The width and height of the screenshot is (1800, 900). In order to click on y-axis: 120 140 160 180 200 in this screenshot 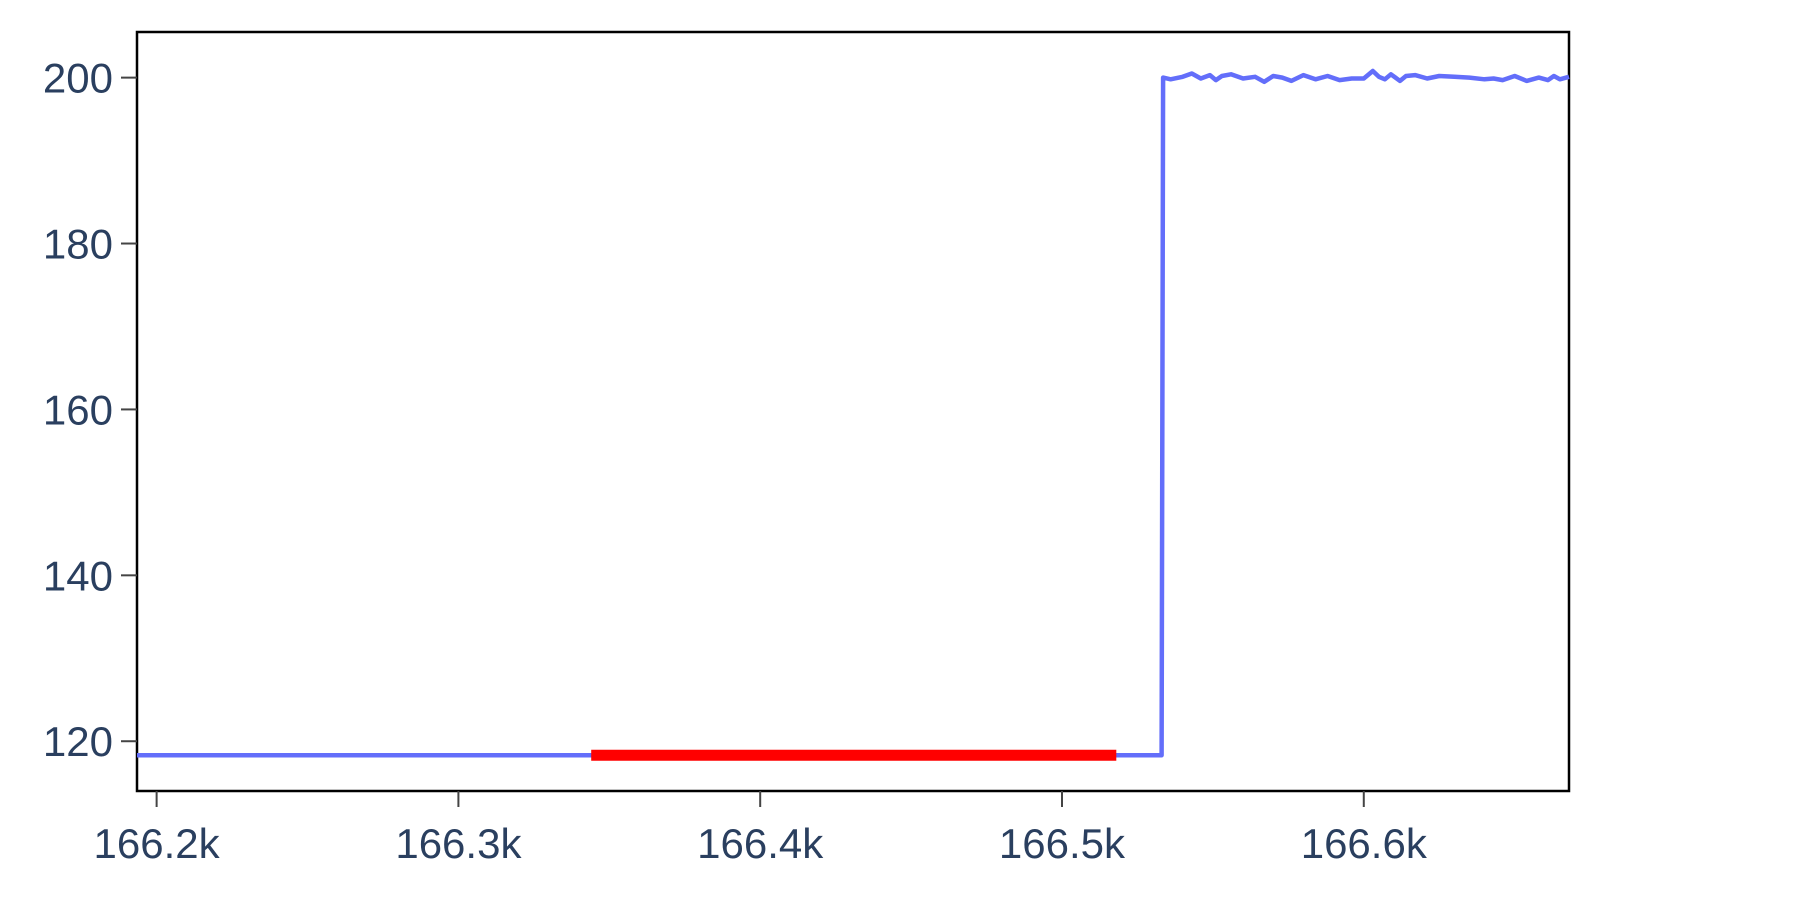, I will do `click(90, 410)`.